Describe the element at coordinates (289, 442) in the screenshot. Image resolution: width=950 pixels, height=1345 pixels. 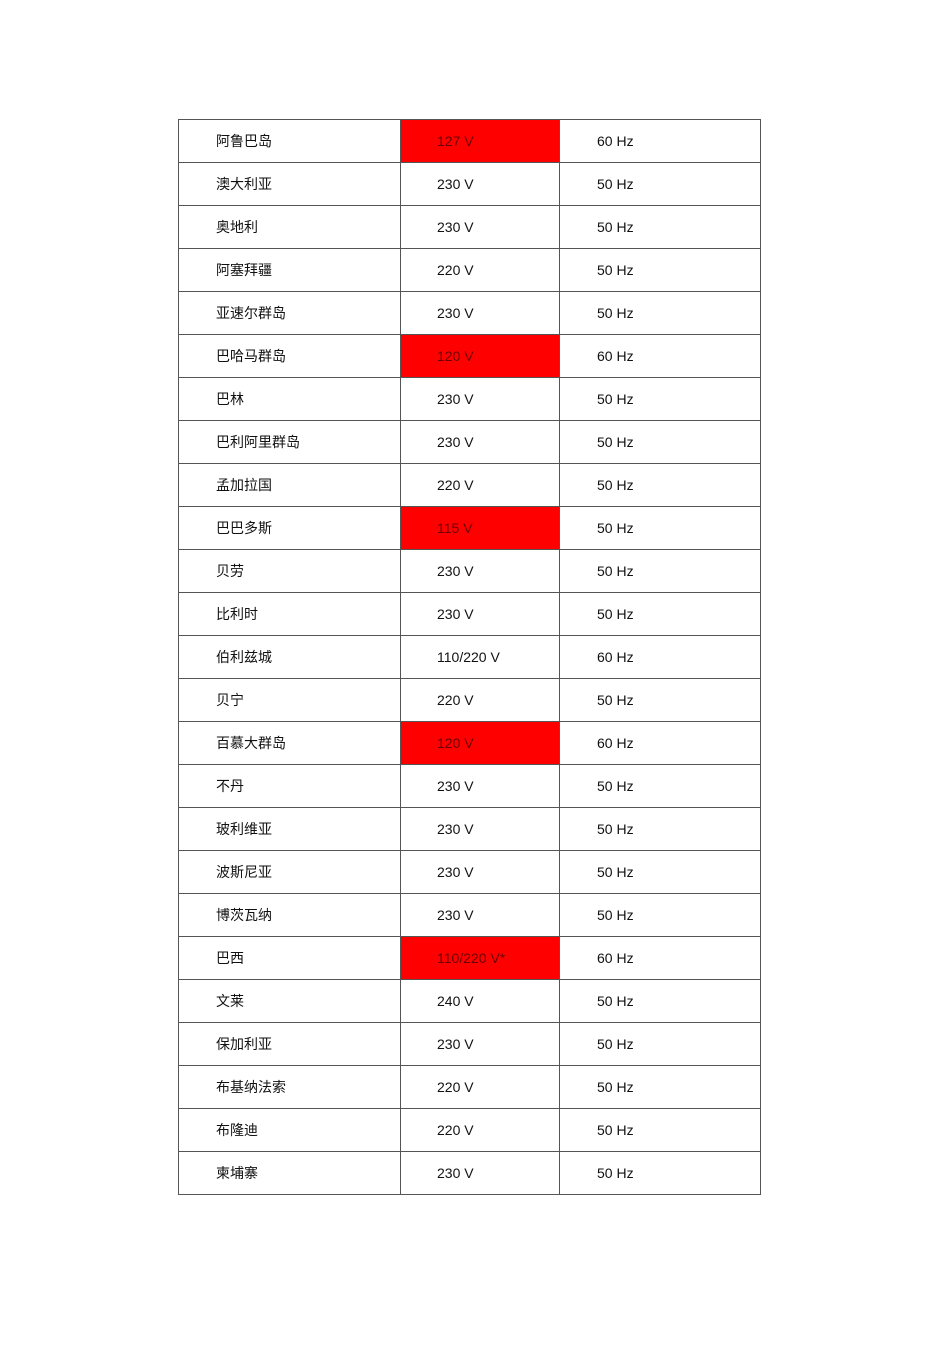
I see `country-cell: 巴利阿里群岛` at that location.